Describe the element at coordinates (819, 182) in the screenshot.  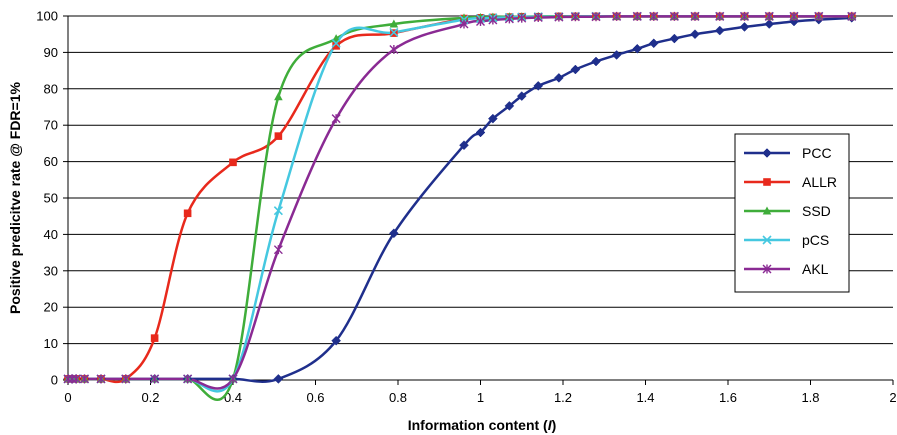
I see `legend-label: ALLR` at that location.